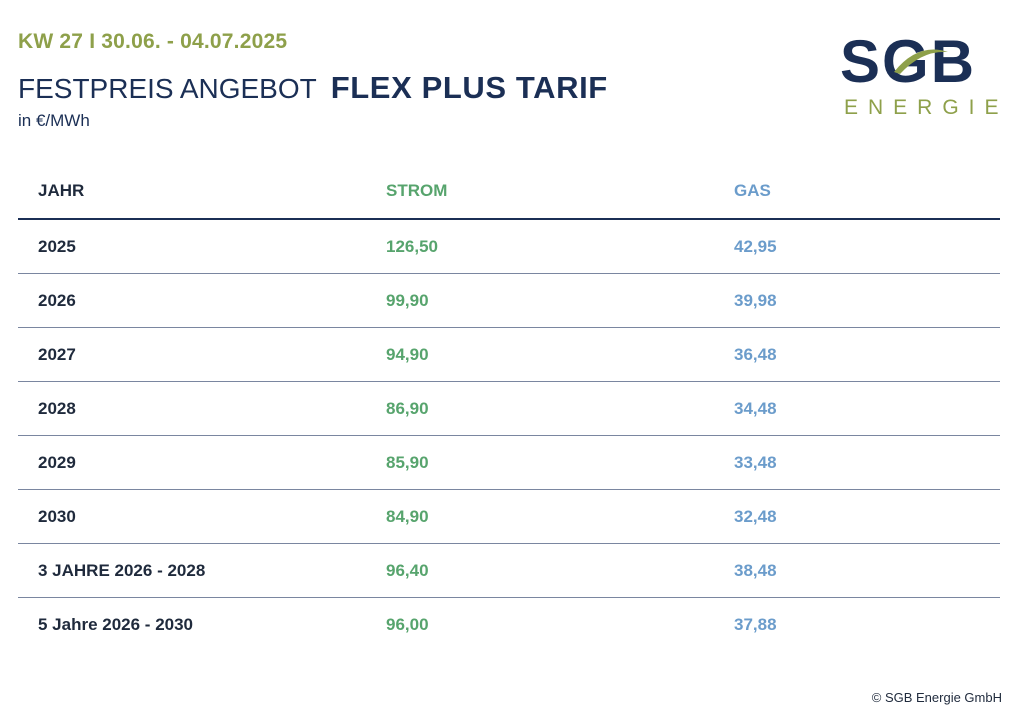  Describe the element at coordinates (857, 462) in the screenshot. I see `gas-cell: 33,48` at that location.